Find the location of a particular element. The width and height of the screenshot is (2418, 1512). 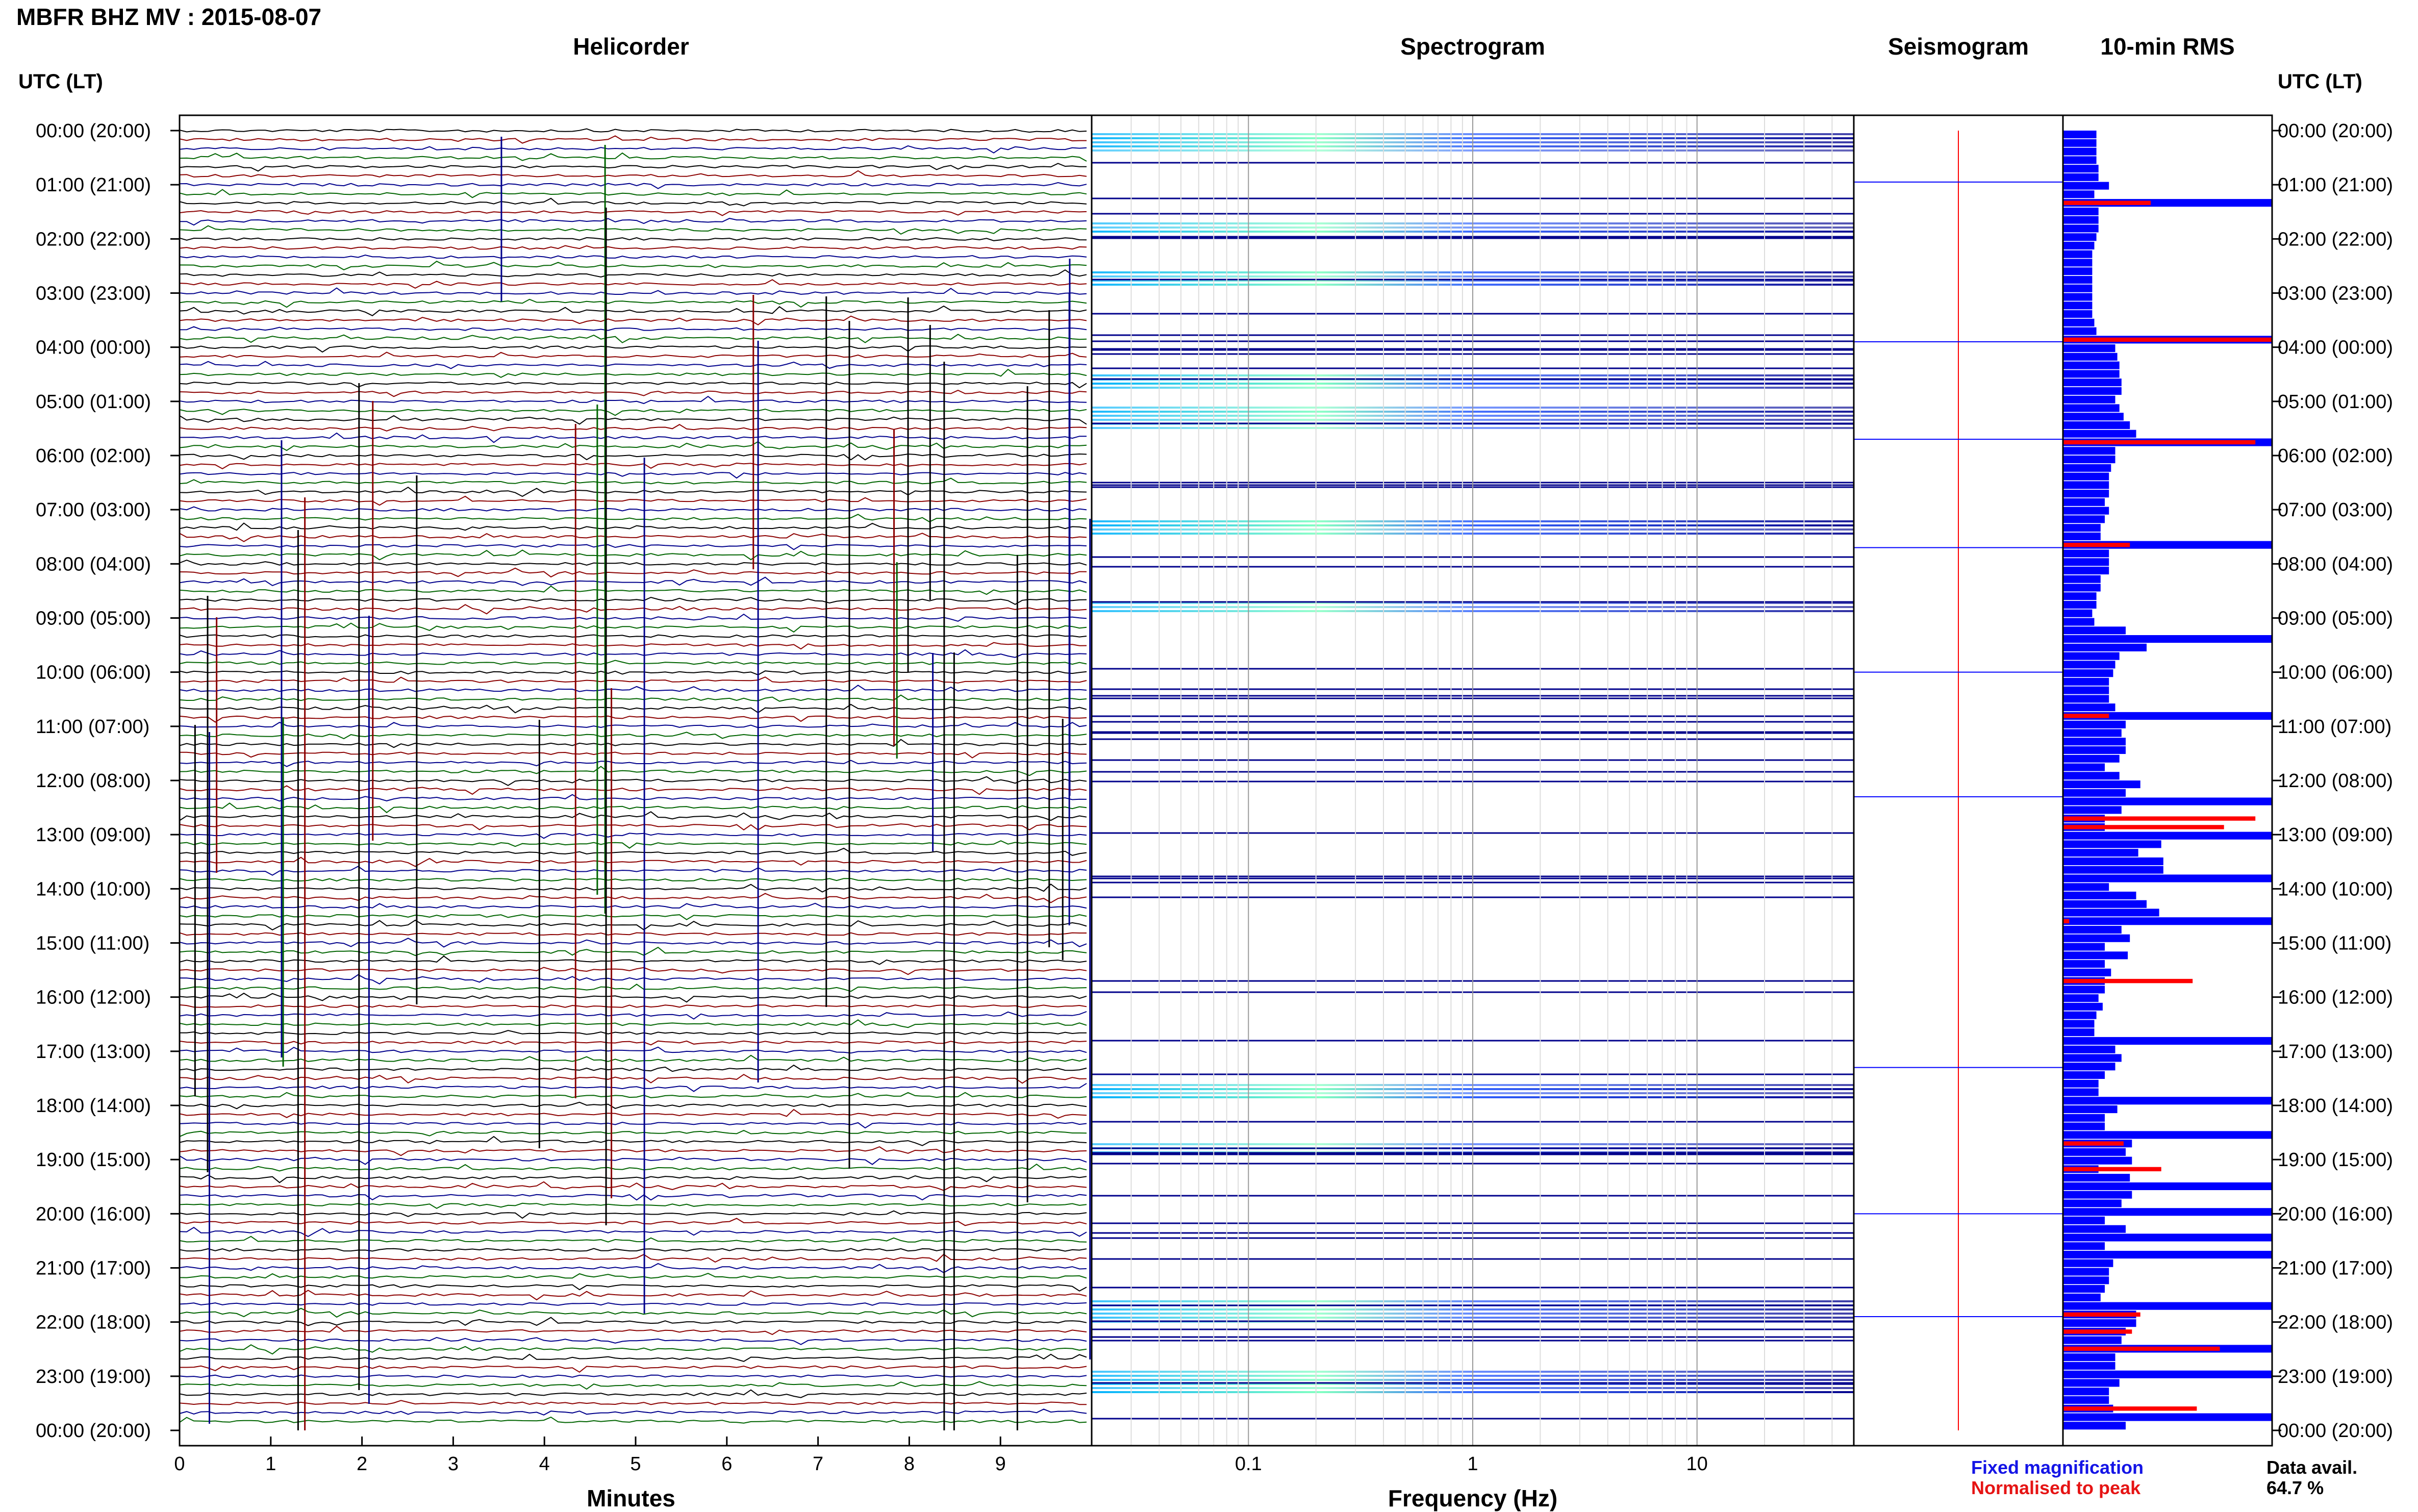

legend-normalised-to-peak: Normalised to peak is located at coordinates (2056, 1487).